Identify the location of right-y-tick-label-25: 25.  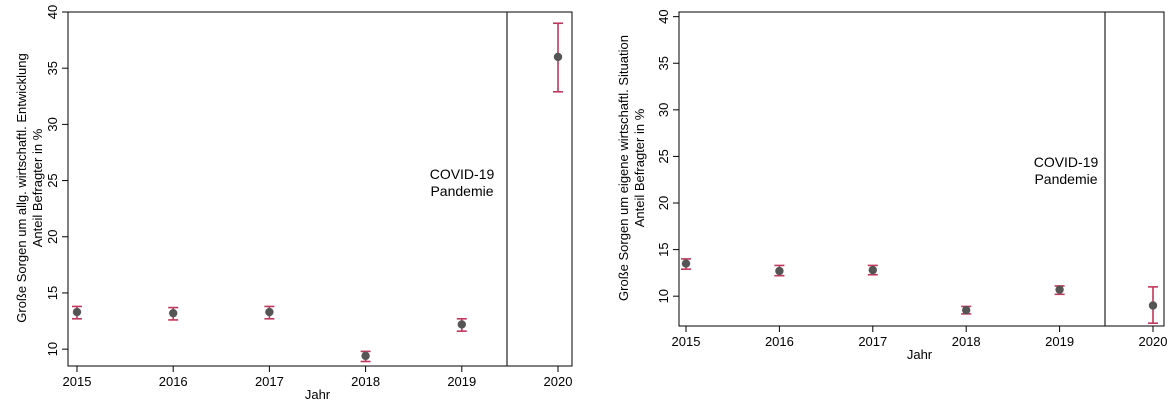
(663, 156).